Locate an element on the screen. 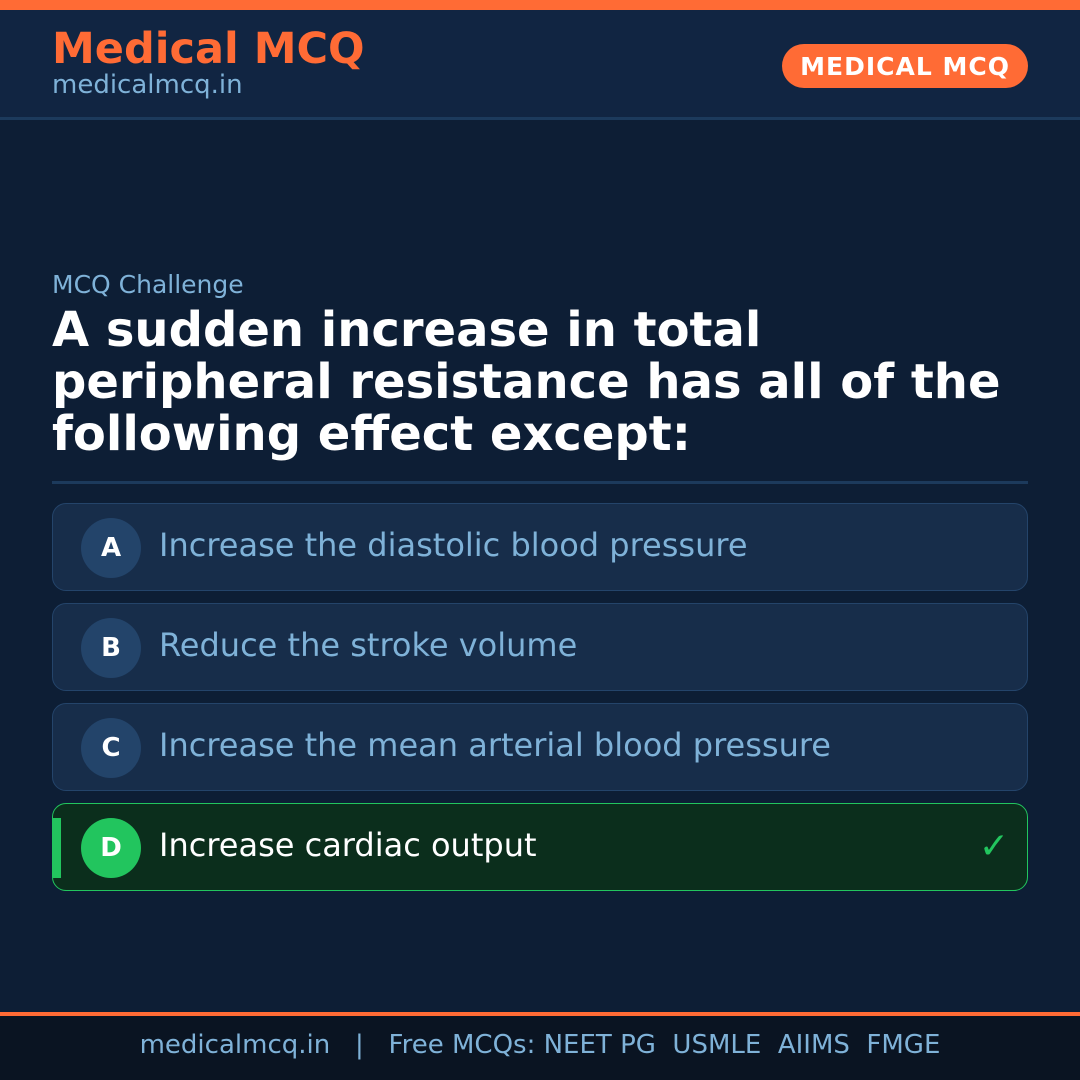 This screenshot has height=1080, width=1080. option-text: Increase cardiac output is located at coordinates (348, 845).